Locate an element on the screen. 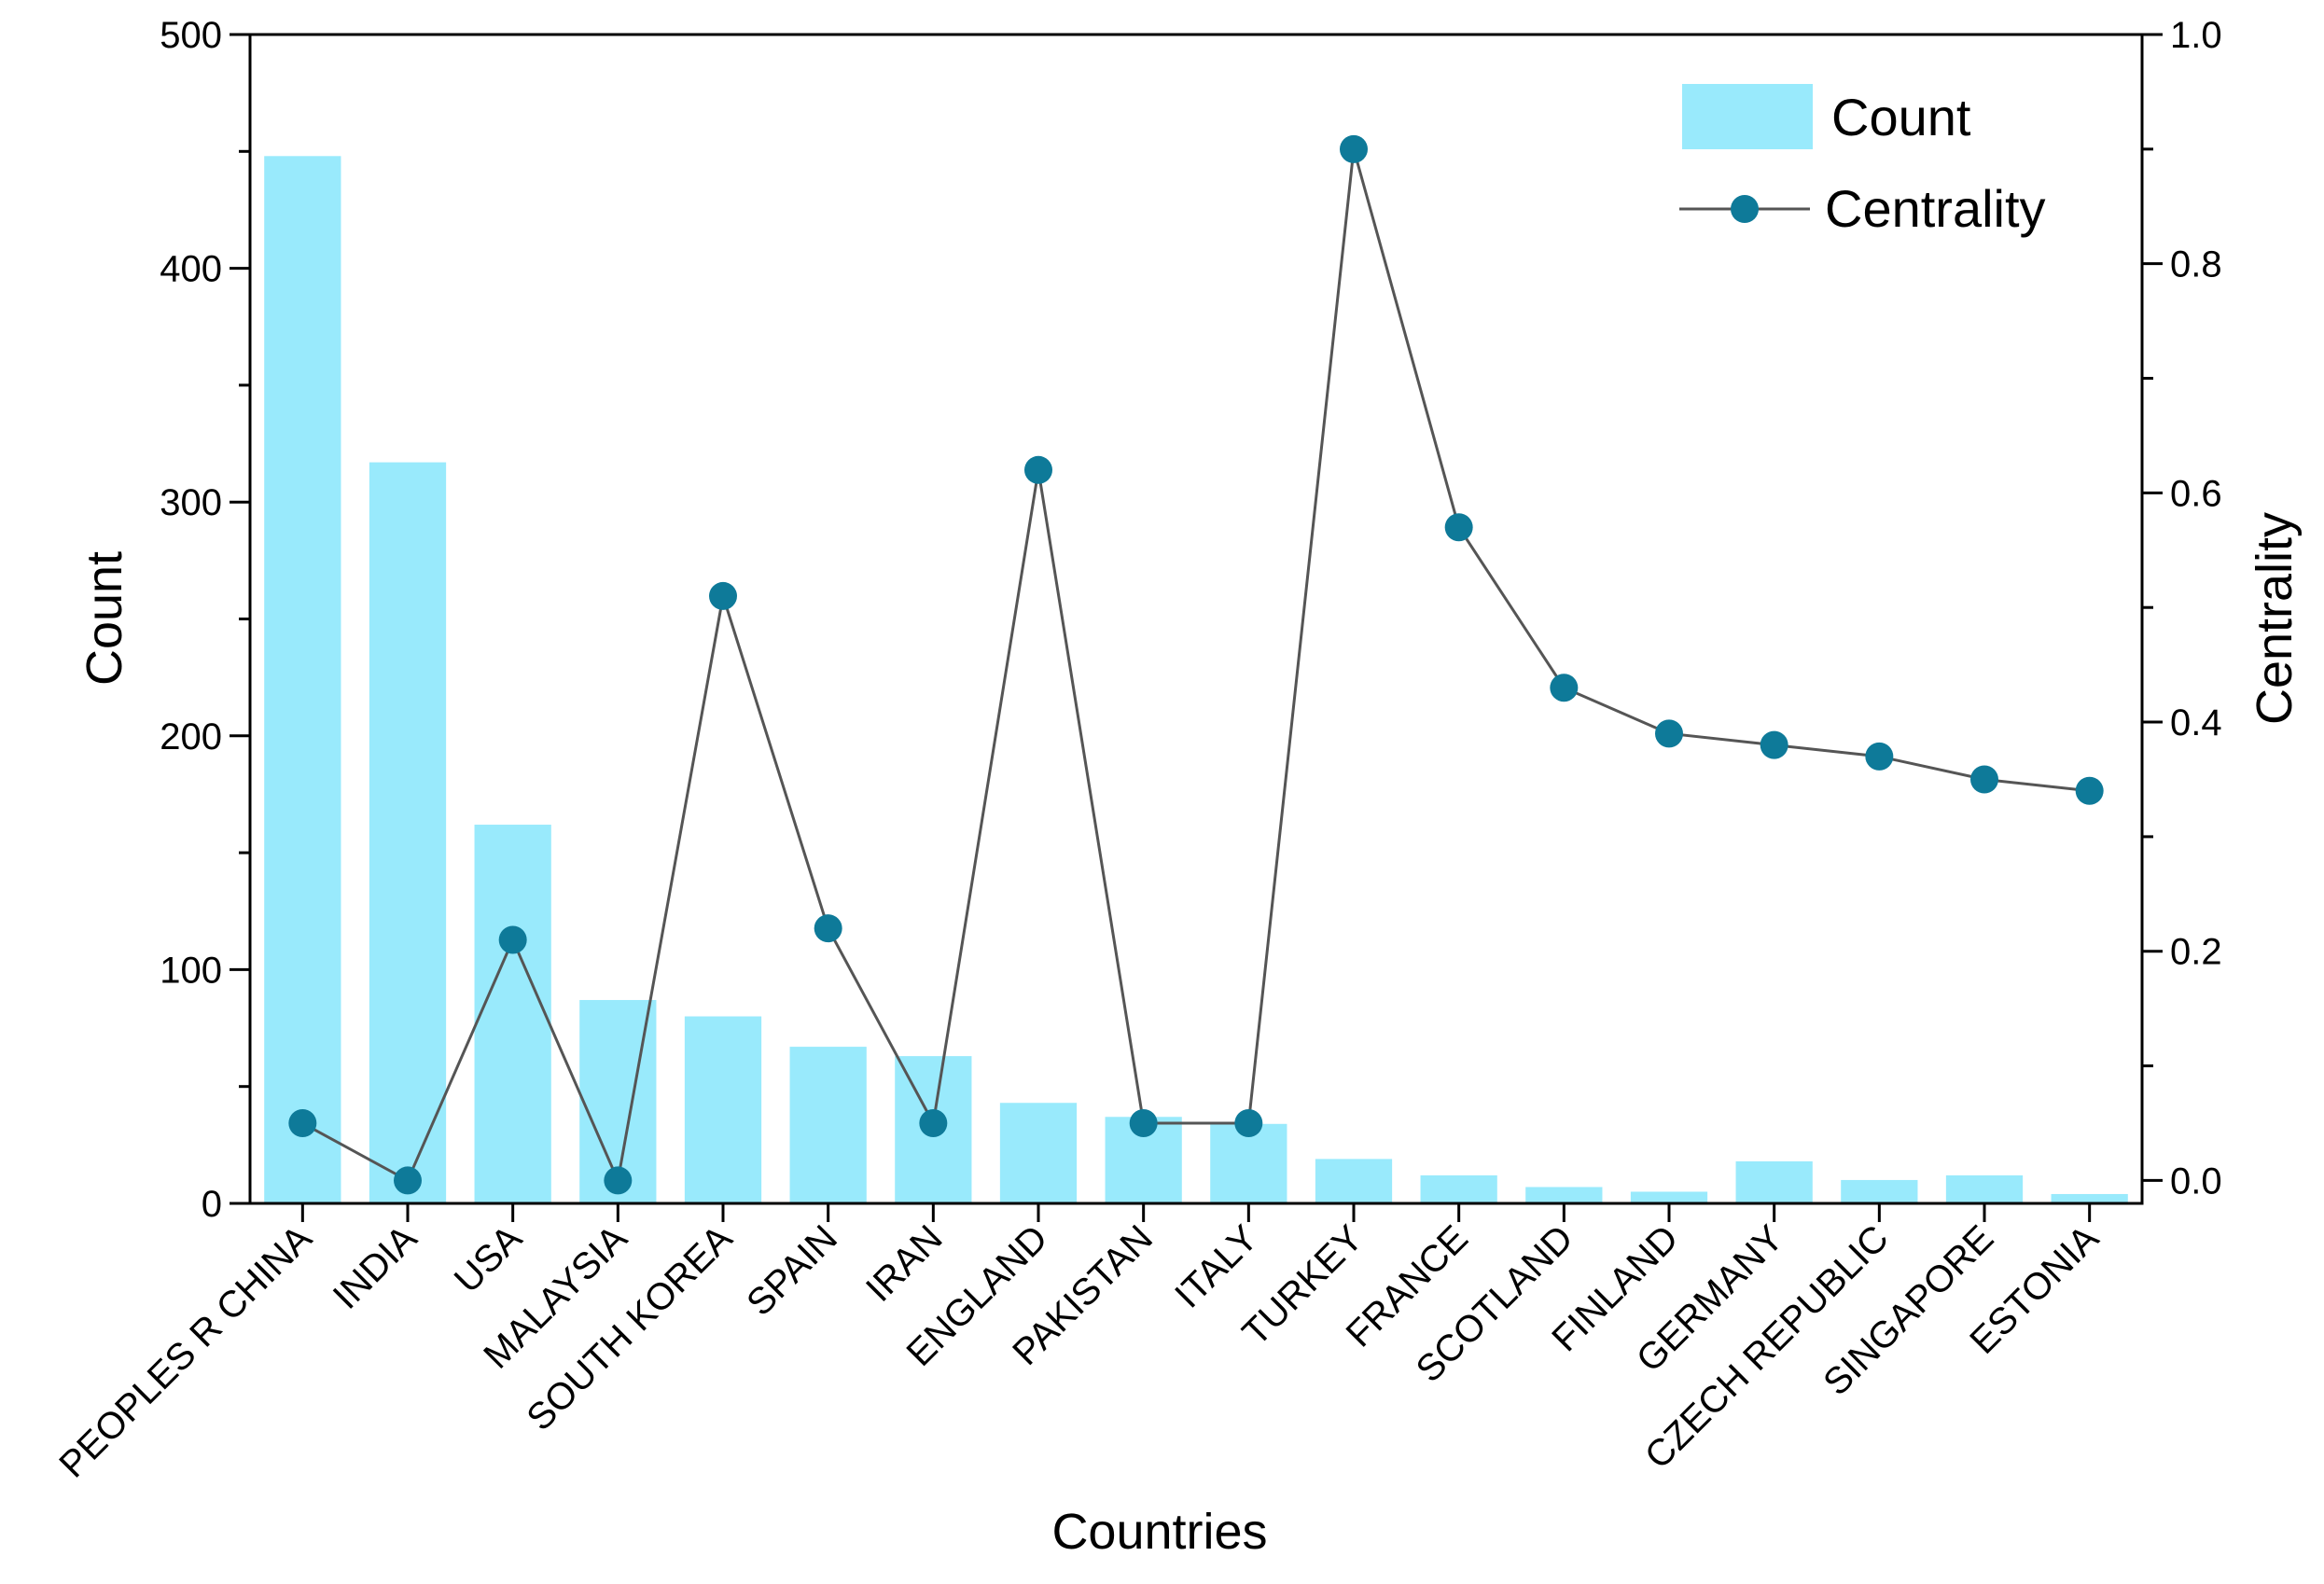 This screenshot has height=1584, width=2324. legend-count-swatch is located at coordinates (1748, 116).